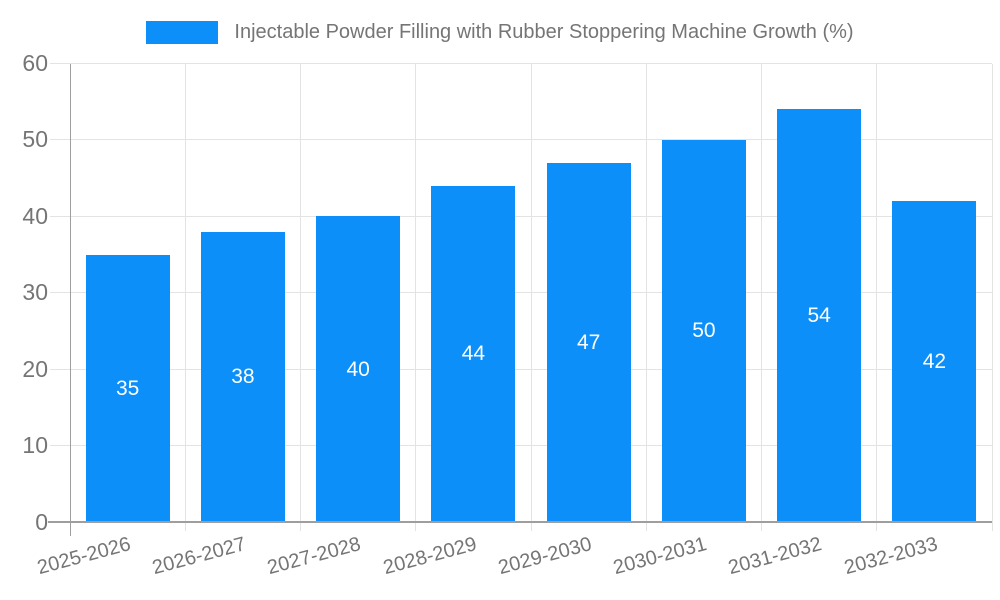 This screenshot has height=600, width=1000. I want to click on bar-value-label: 35, so click(127, 388).